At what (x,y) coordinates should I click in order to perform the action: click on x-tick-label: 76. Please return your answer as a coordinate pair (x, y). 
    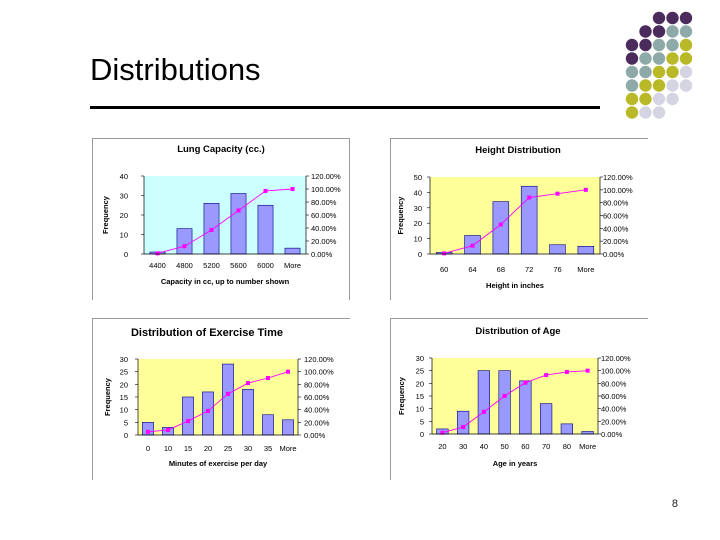
    Looking at the image, I should click on (557, 269).